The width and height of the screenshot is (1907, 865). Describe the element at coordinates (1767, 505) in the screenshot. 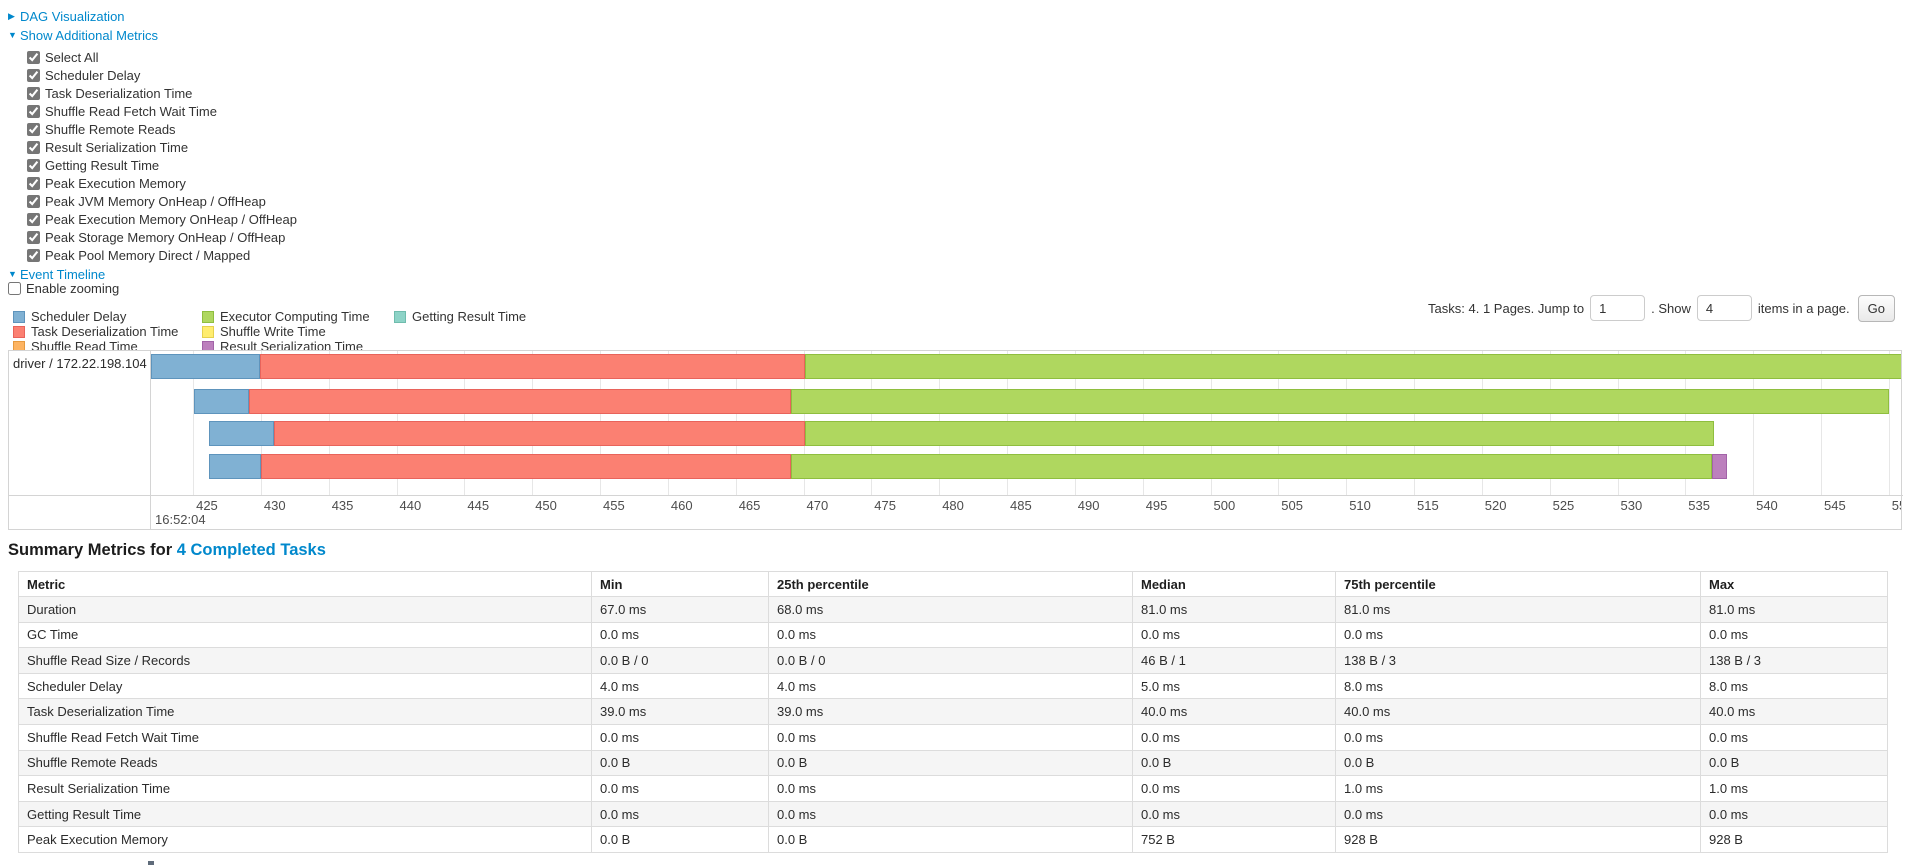

I see `timeline-tick-label: 540` at that location.